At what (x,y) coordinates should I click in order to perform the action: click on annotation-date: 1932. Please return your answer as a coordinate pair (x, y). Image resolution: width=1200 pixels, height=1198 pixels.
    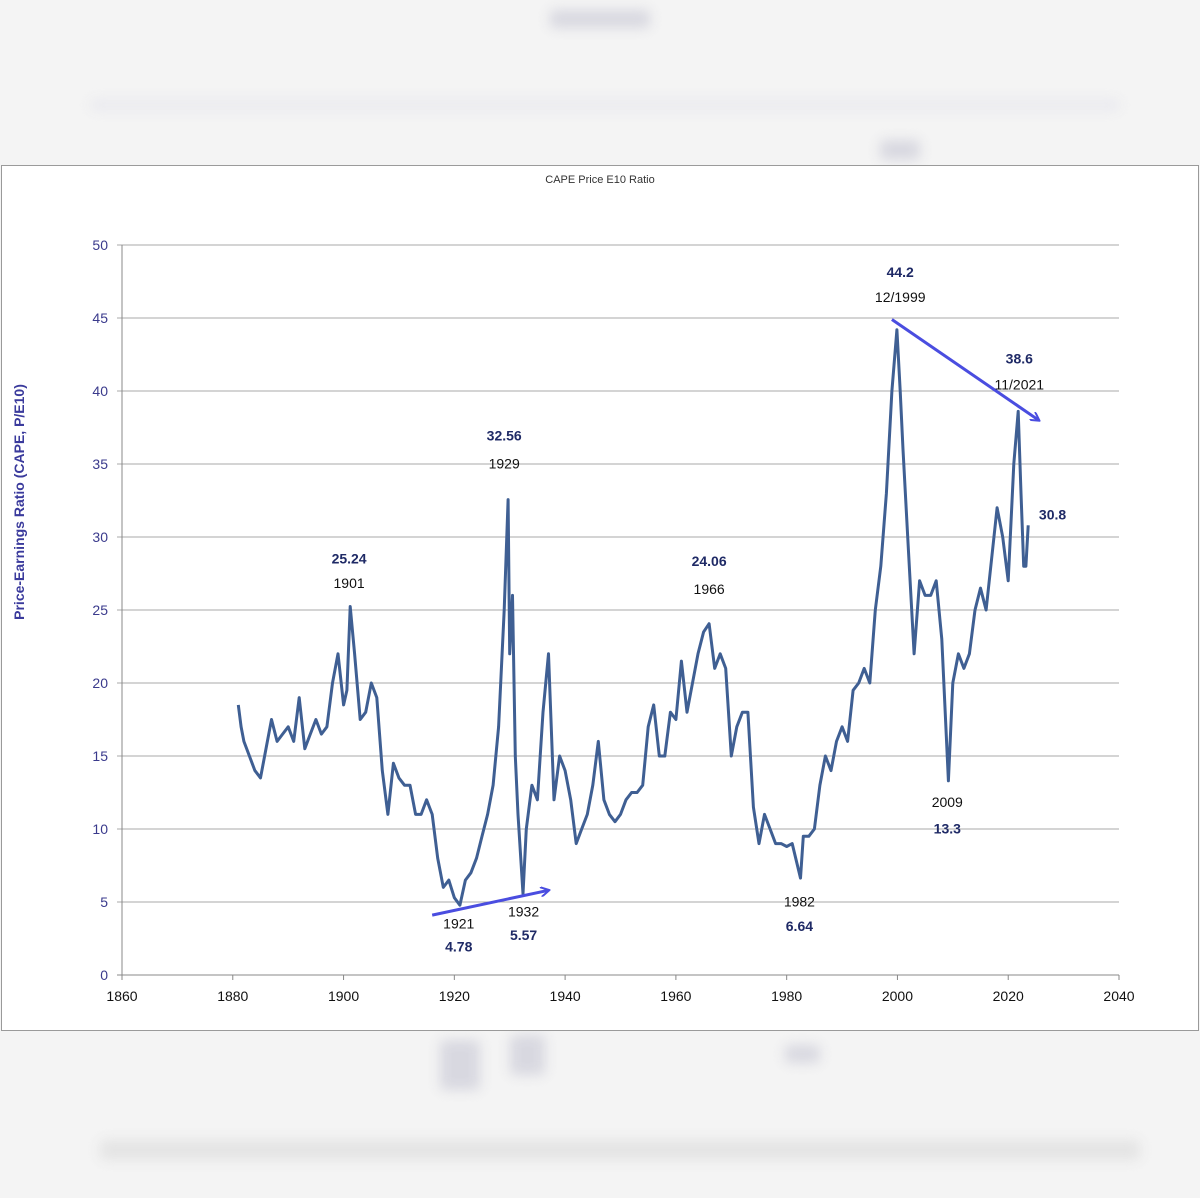
    Looking at the image, I should click on (523, 912).